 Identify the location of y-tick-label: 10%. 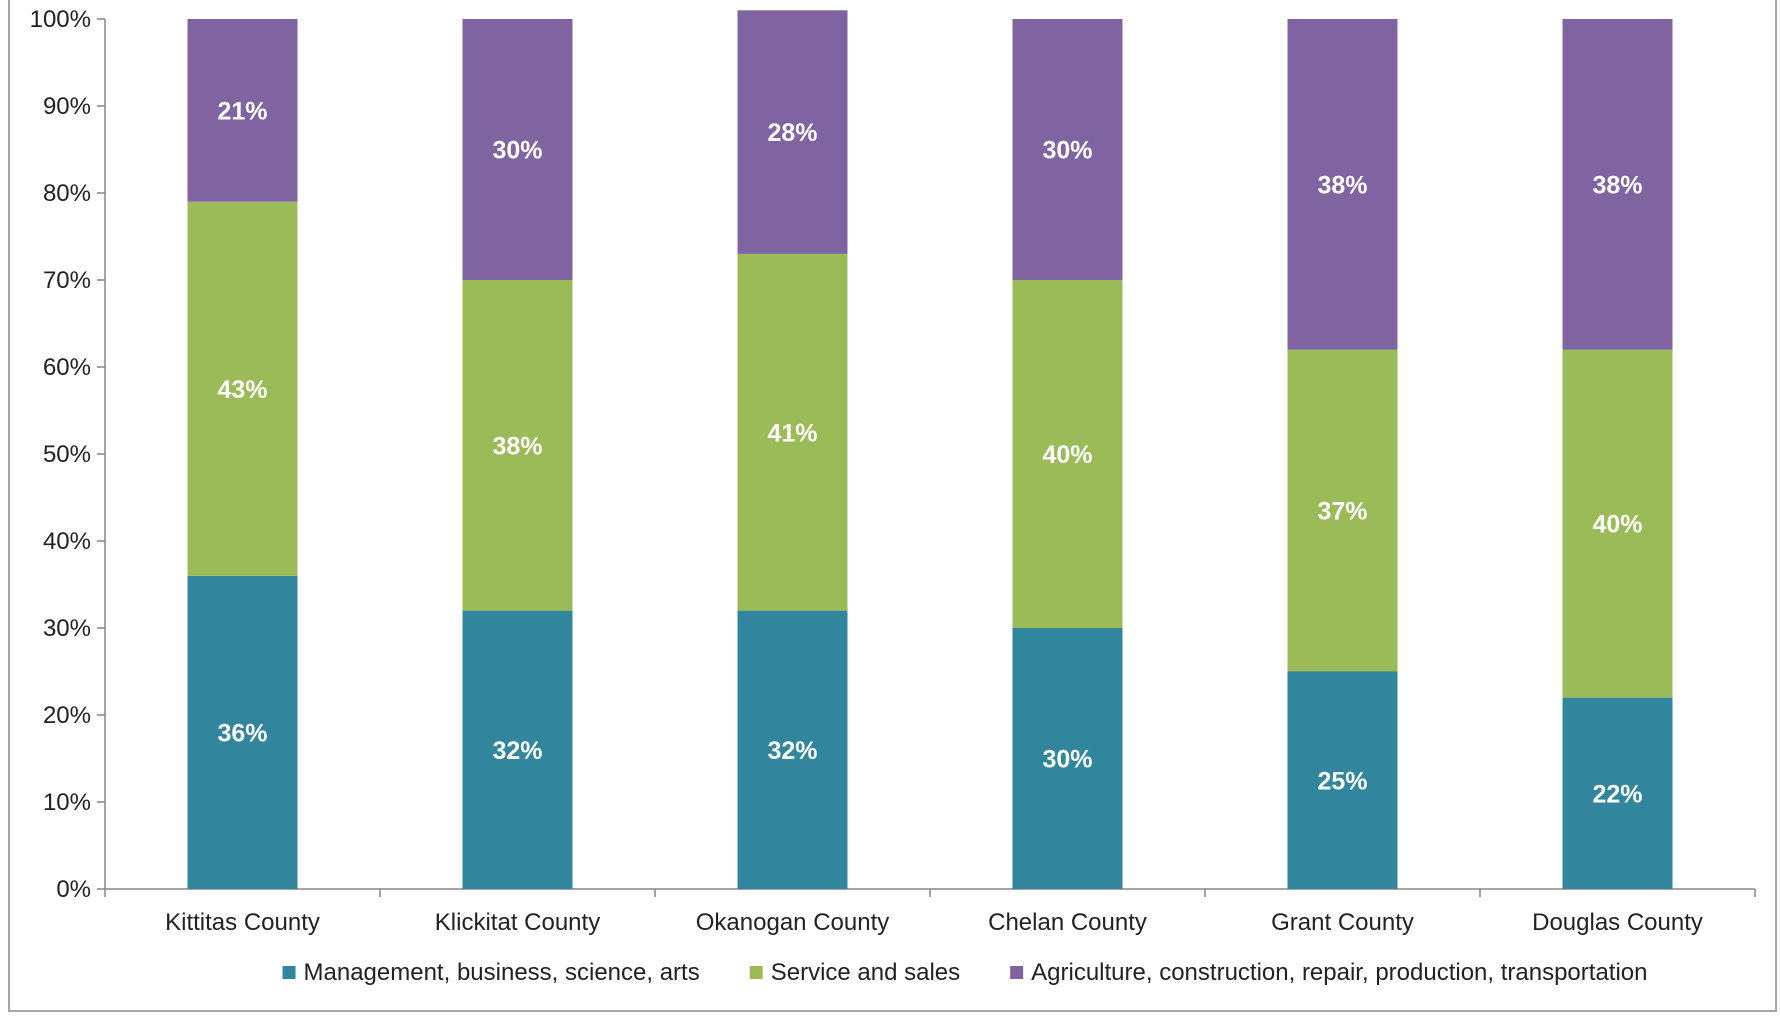
(67, 802).